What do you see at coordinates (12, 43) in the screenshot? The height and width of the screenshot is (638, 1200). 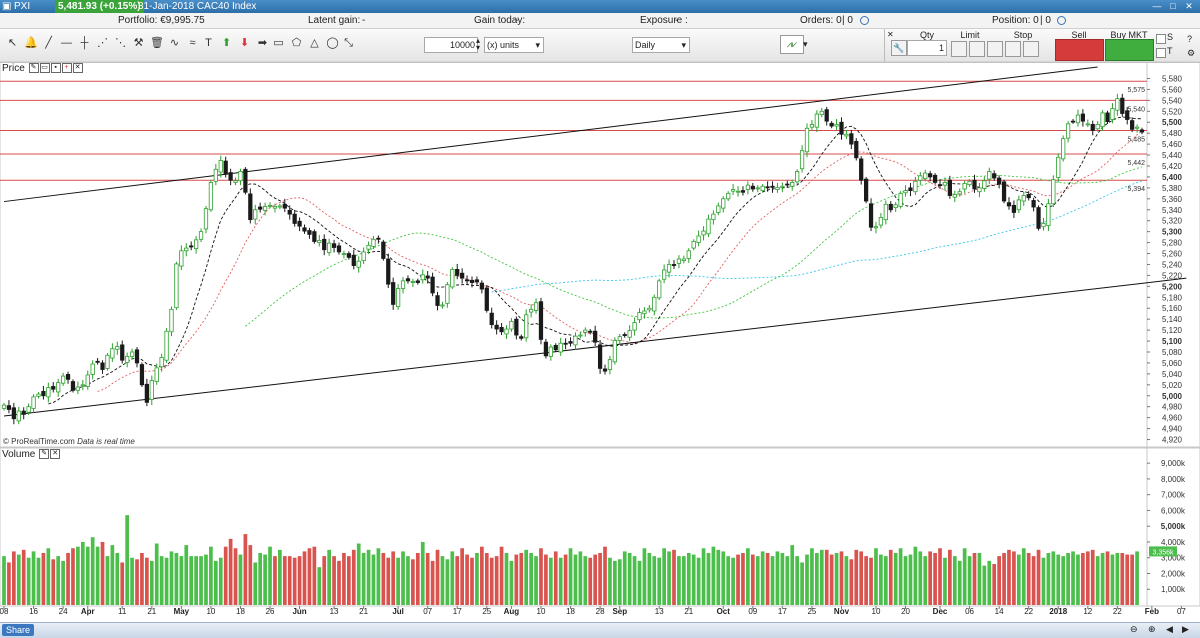 I see `pointer-icon: ↖` at bounding box center [12, 43].